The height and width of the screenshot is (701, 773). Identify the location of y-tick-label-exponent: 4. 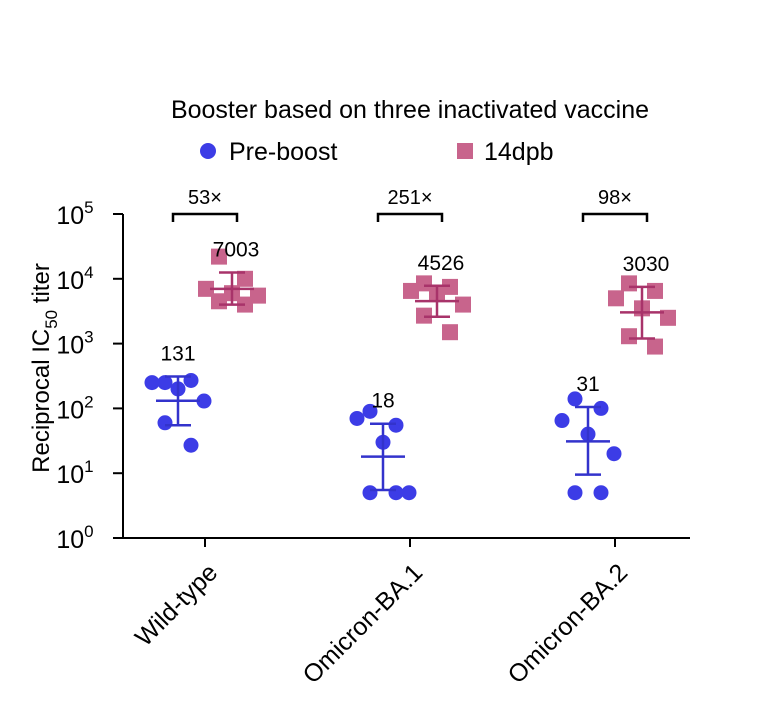
(88, 272).